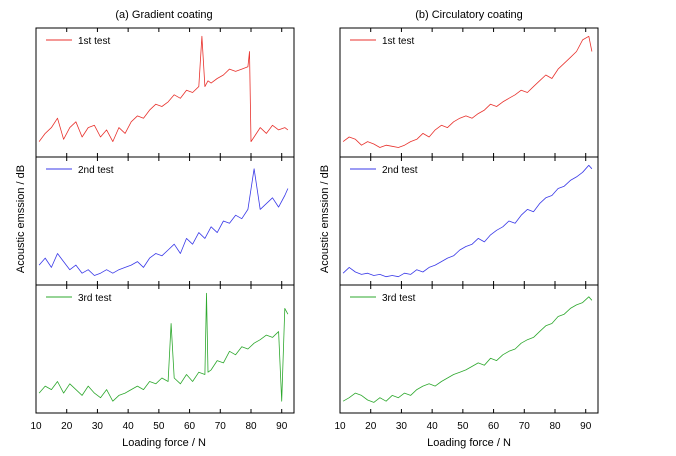 The image size is (676, 456). What do you see at coordinates (325, 219) in the screenshot?
I see `y-axis-label-b: Acoustic emssion / dB` at bounding box center [325, 219].